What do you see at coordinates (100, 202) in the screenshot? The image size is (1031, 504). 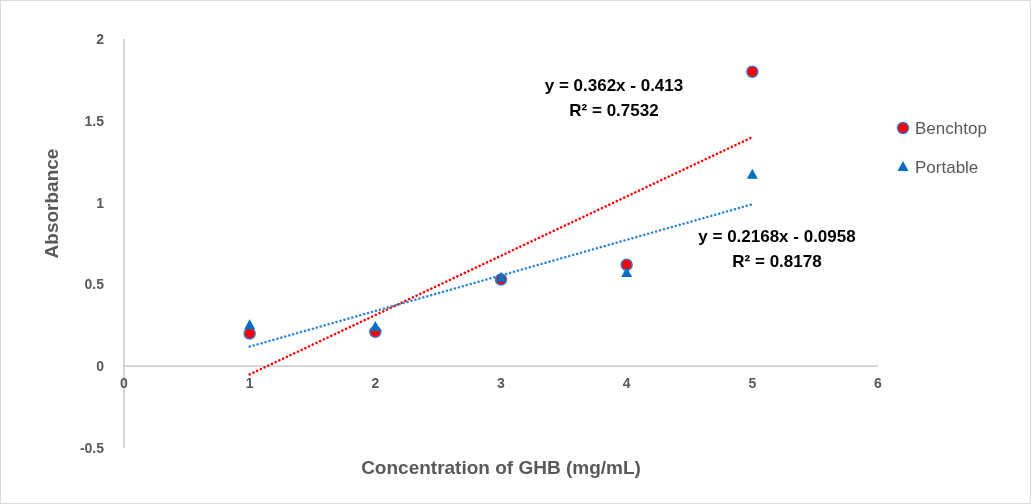 I see `y-tick-label: 1` at bounding box center [100, 202].